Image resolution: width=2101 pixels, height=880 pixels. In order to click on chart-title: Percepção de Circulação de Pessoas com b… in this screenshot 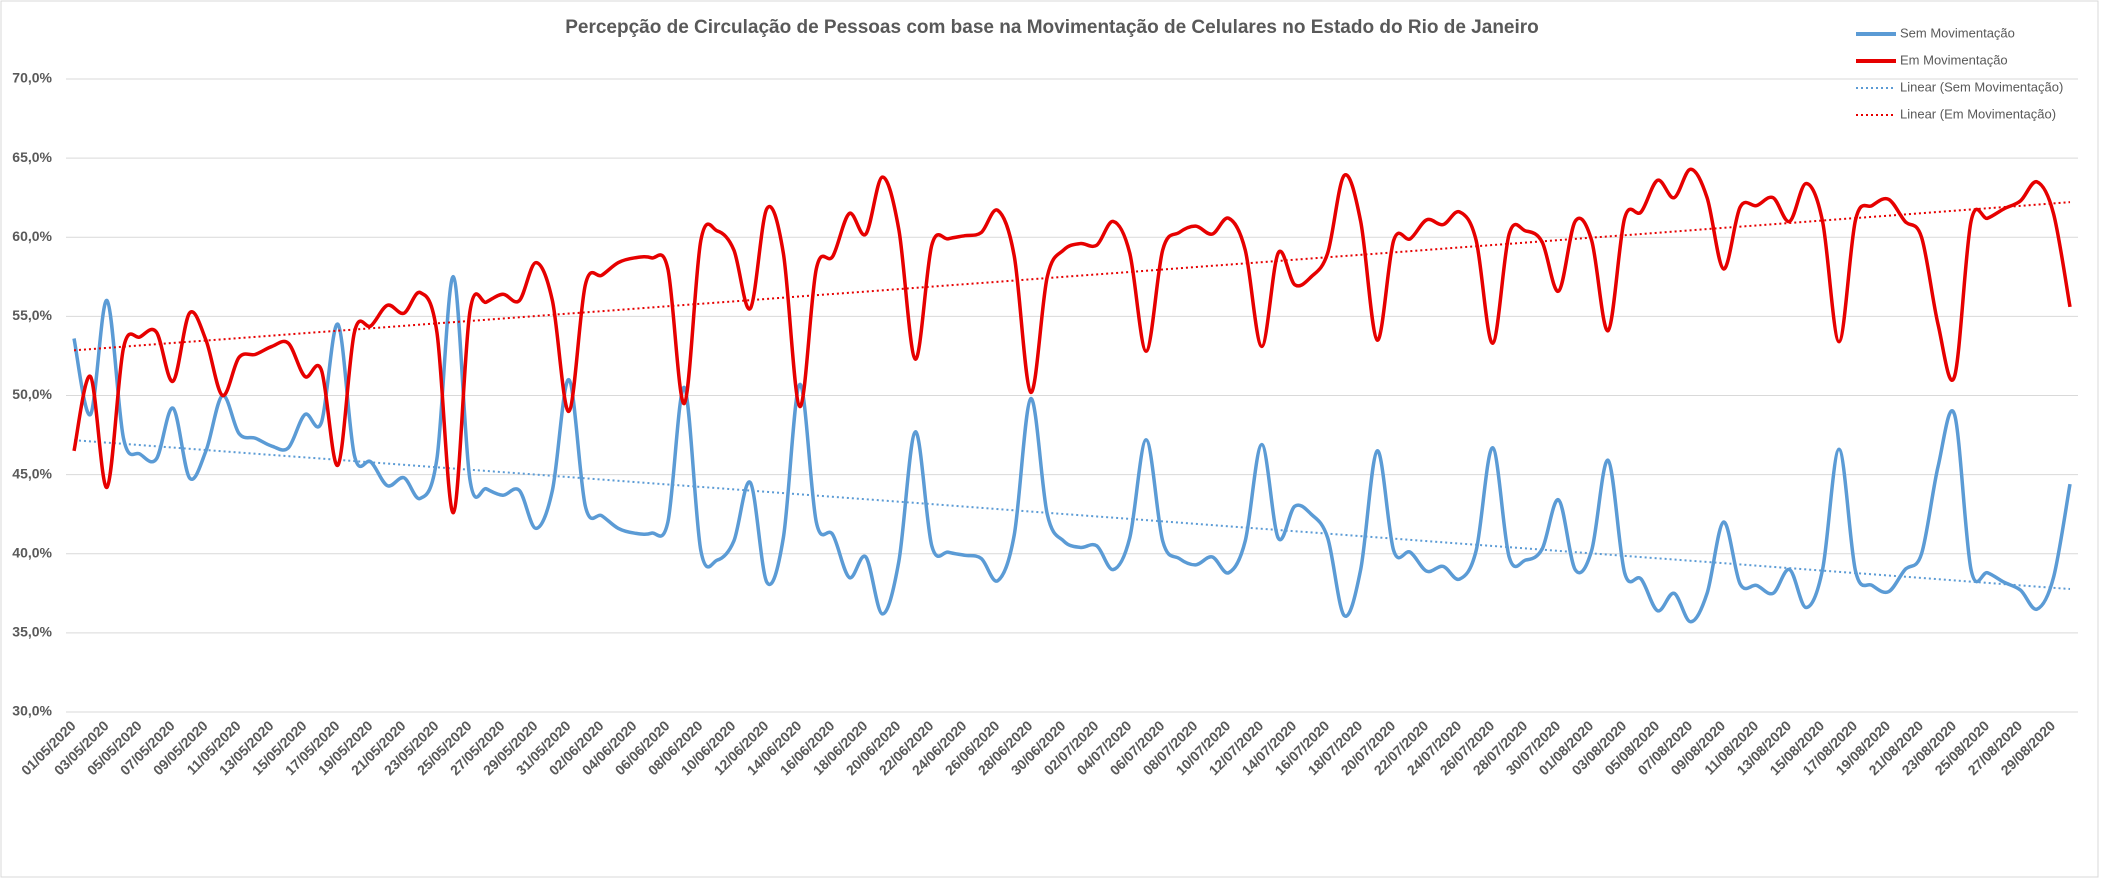, I will do `click(1052, 27)`.